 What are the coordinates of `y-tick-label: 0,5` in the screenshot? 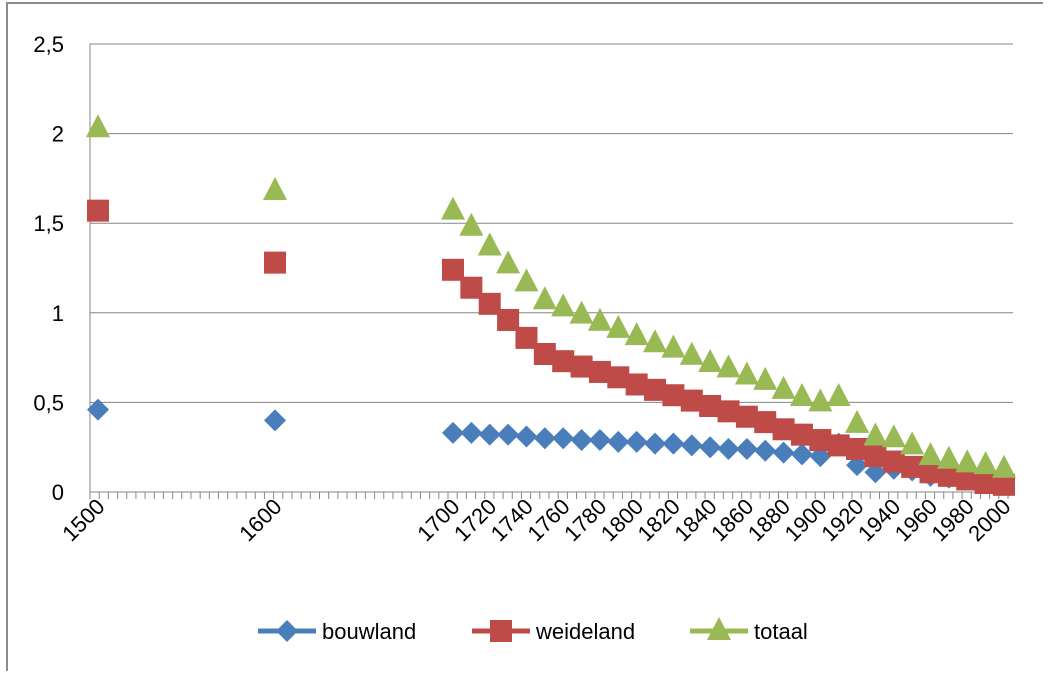 It's located at (48, 402).